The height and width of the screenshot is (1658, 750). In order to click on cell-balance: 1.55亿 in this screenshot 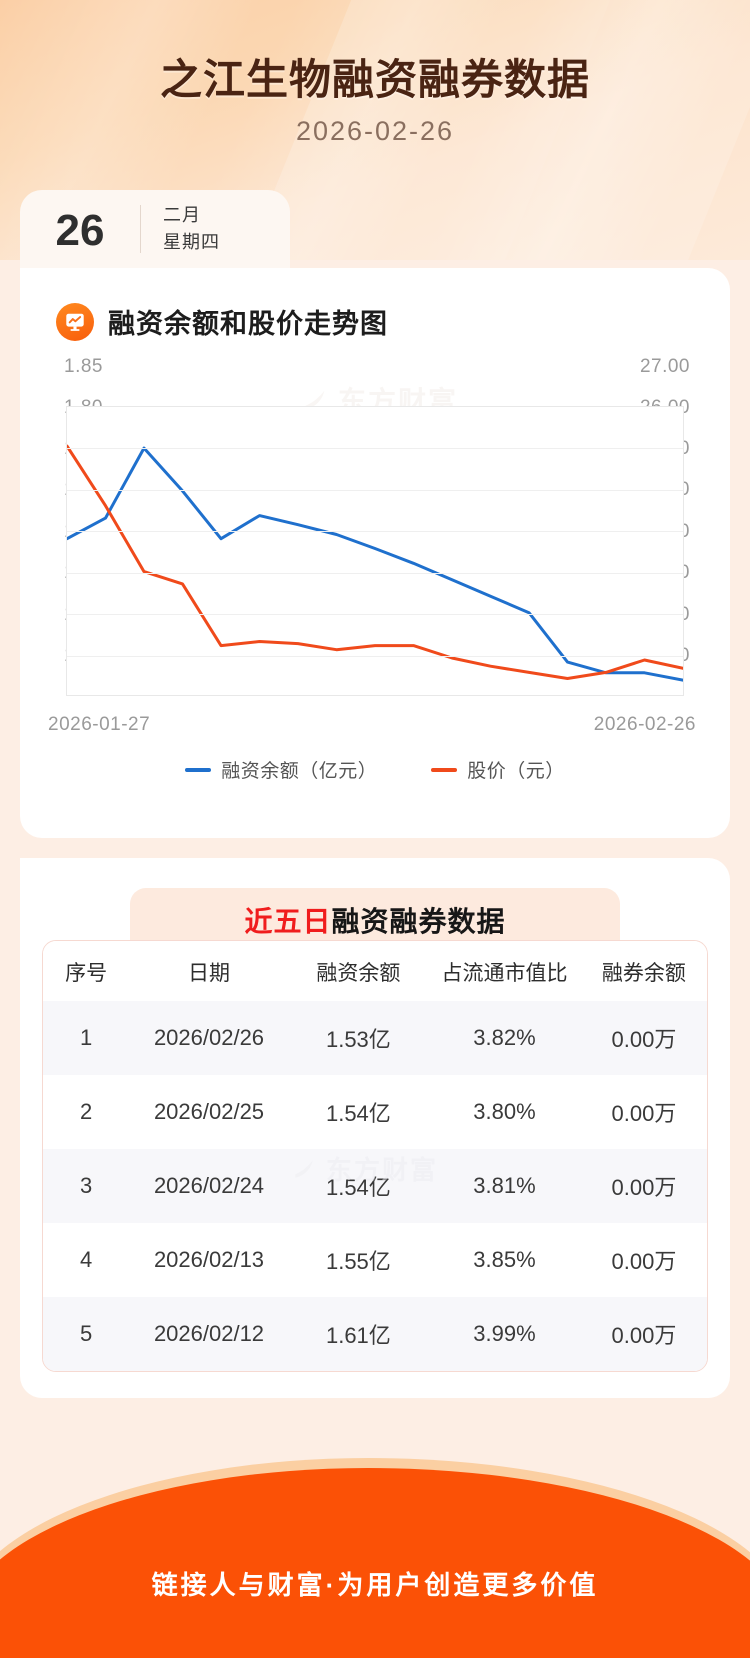, I will do `click(358, 1260)`.